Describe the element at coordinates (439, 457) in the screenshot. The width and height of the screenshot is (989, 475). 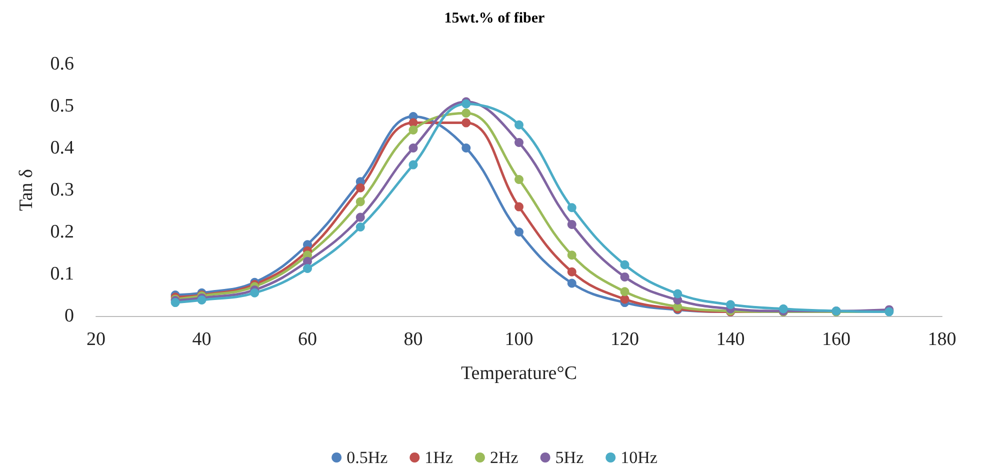
I see `legend-label: 1Hz` at that location.